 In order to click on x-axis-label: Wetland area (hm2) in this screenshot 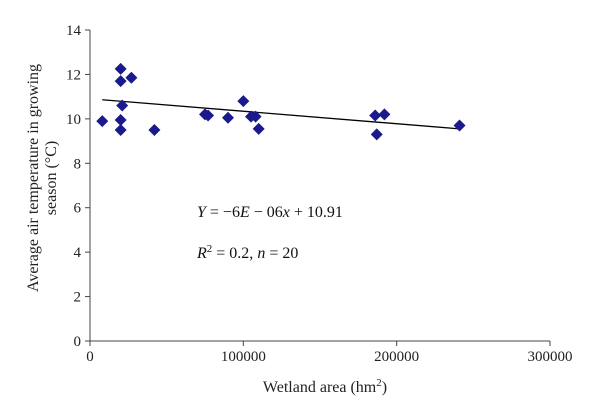, I will do `click(325, 386)`.